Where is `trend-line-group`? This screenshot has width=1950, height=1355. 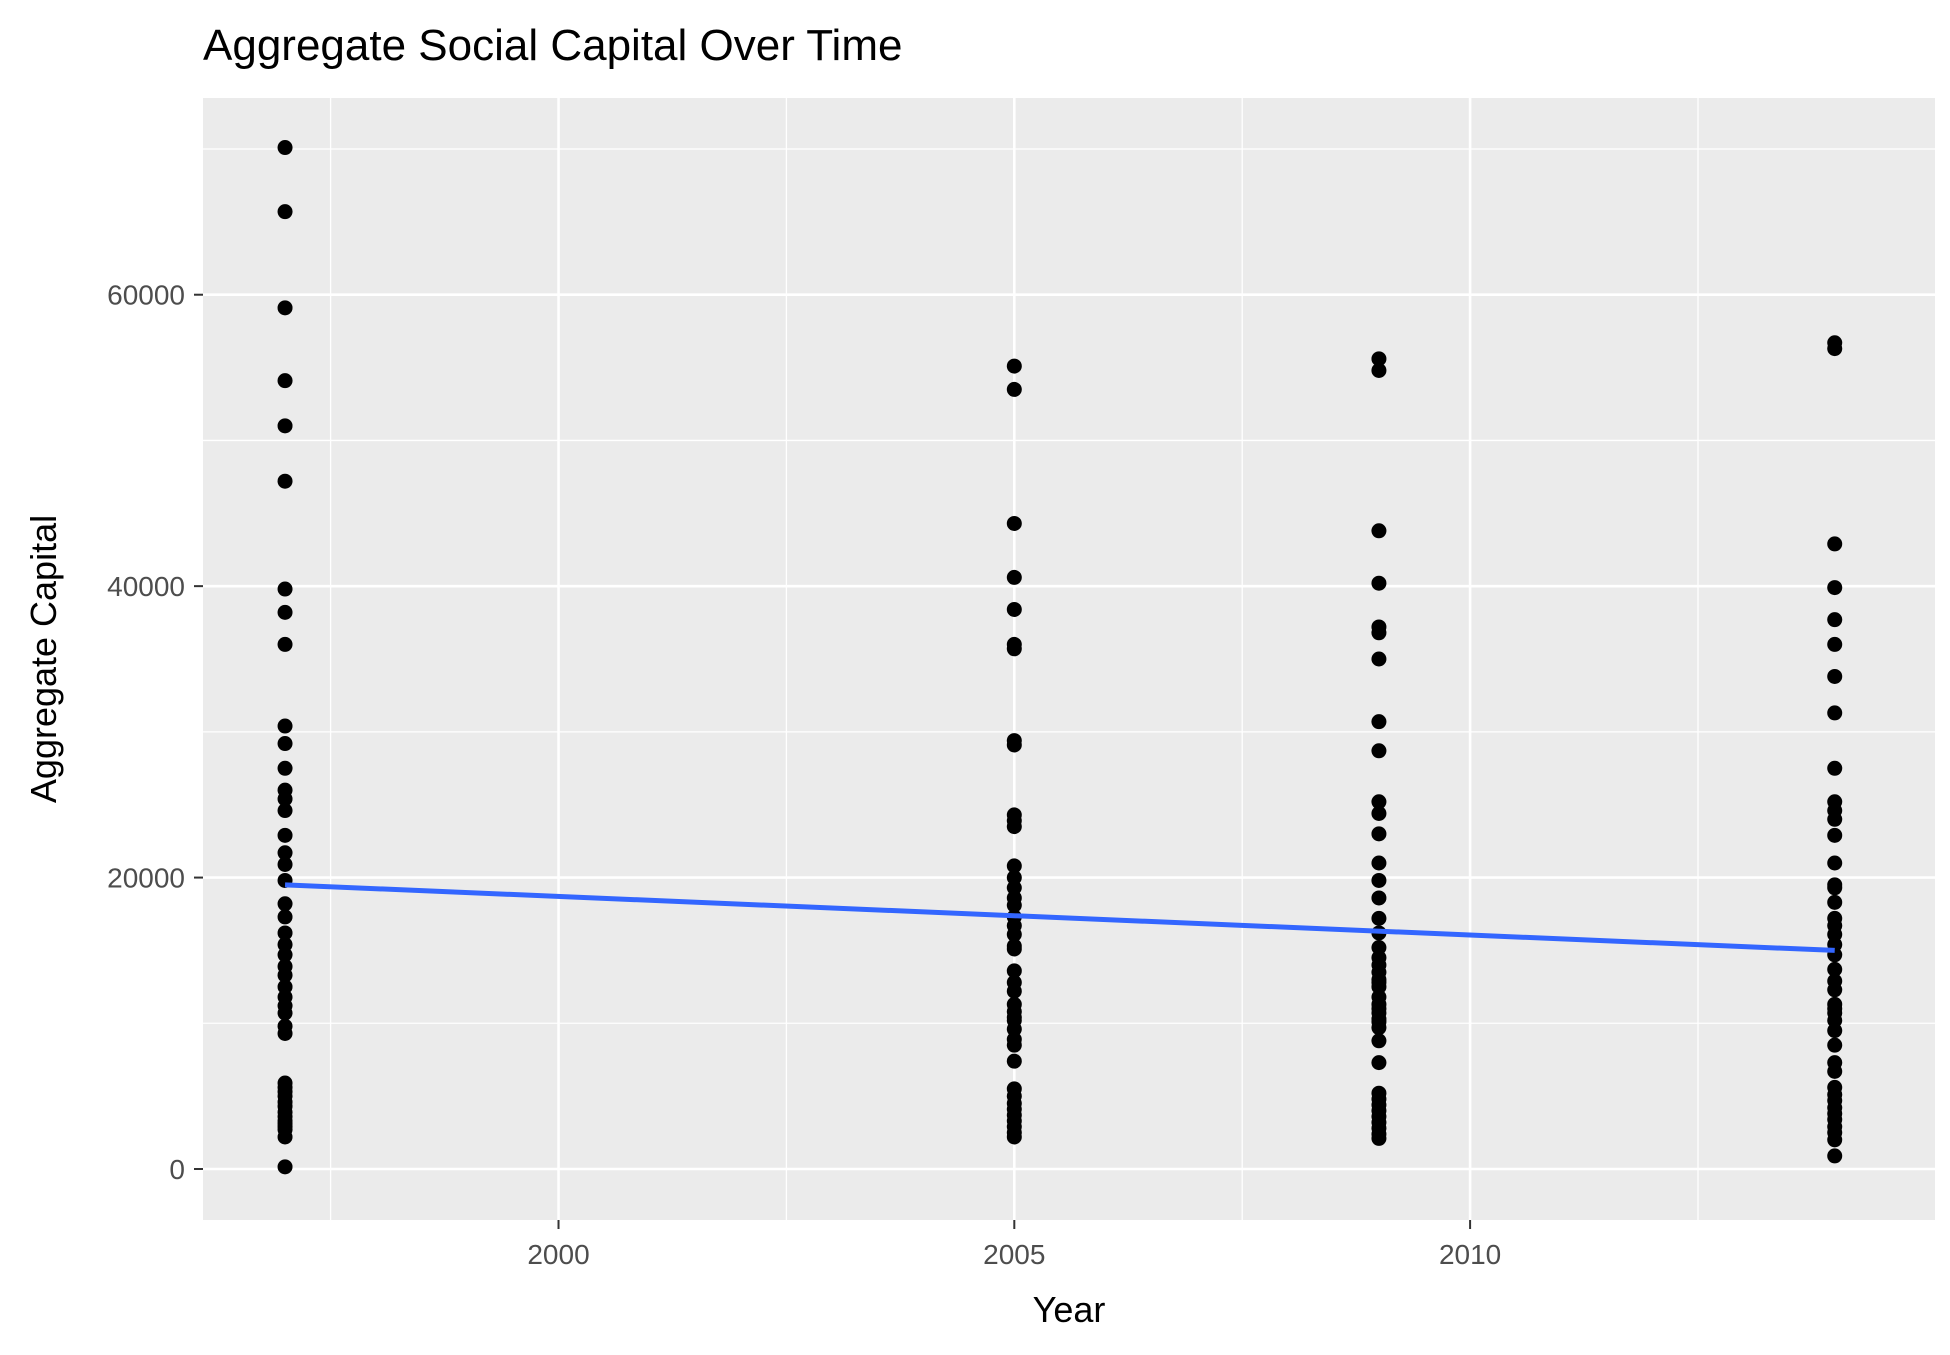
trend-line-group is located at coordinates (1059, 917).